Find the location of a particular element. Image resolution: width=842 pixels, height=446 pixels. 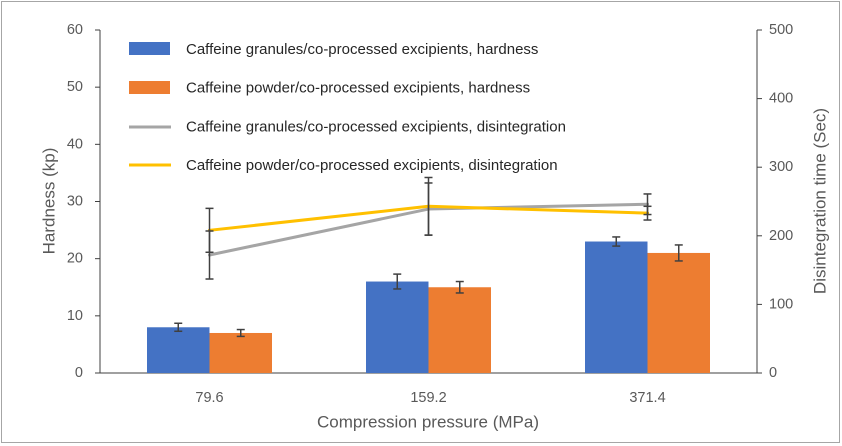

x-tick-label: 159.2 is located at coordinates (428, 398).